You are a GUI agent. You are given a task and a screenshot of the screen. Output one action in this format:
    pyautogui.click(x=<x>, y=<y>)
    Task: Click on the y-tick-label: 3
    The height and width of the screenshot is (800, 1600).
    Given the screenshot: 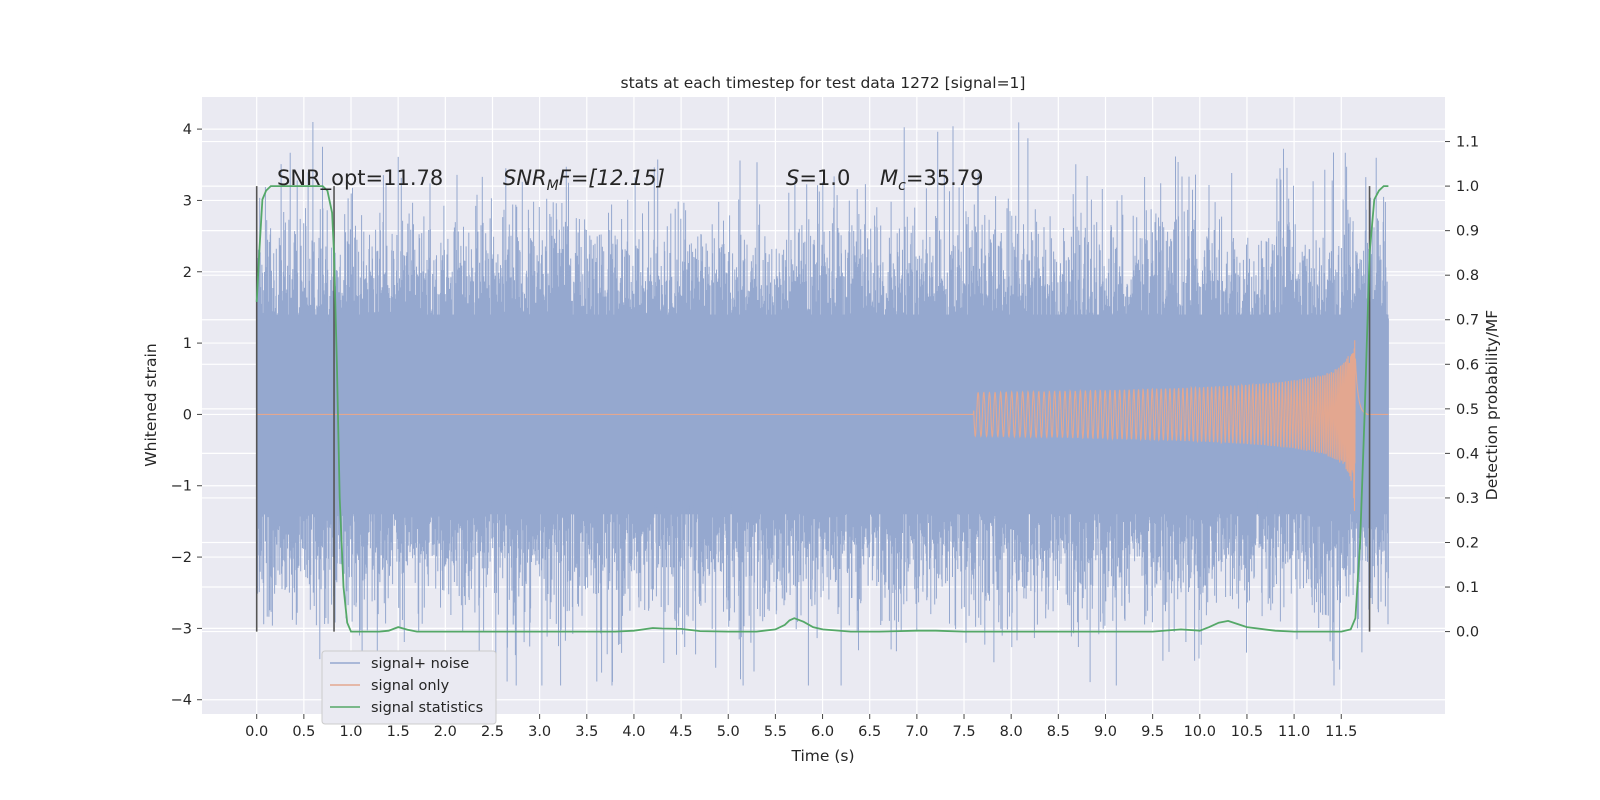 What is the action you would take?
    pyautogui.click(x=187, y=201)
    